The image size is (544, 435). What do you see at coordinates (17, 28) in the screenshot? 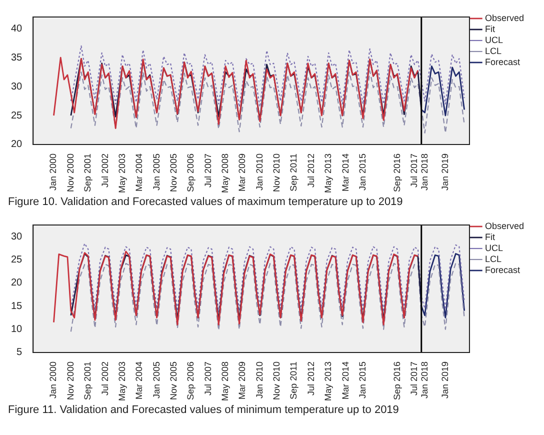
I see `y-tick-label: 40` at bounding box center [17, 28].